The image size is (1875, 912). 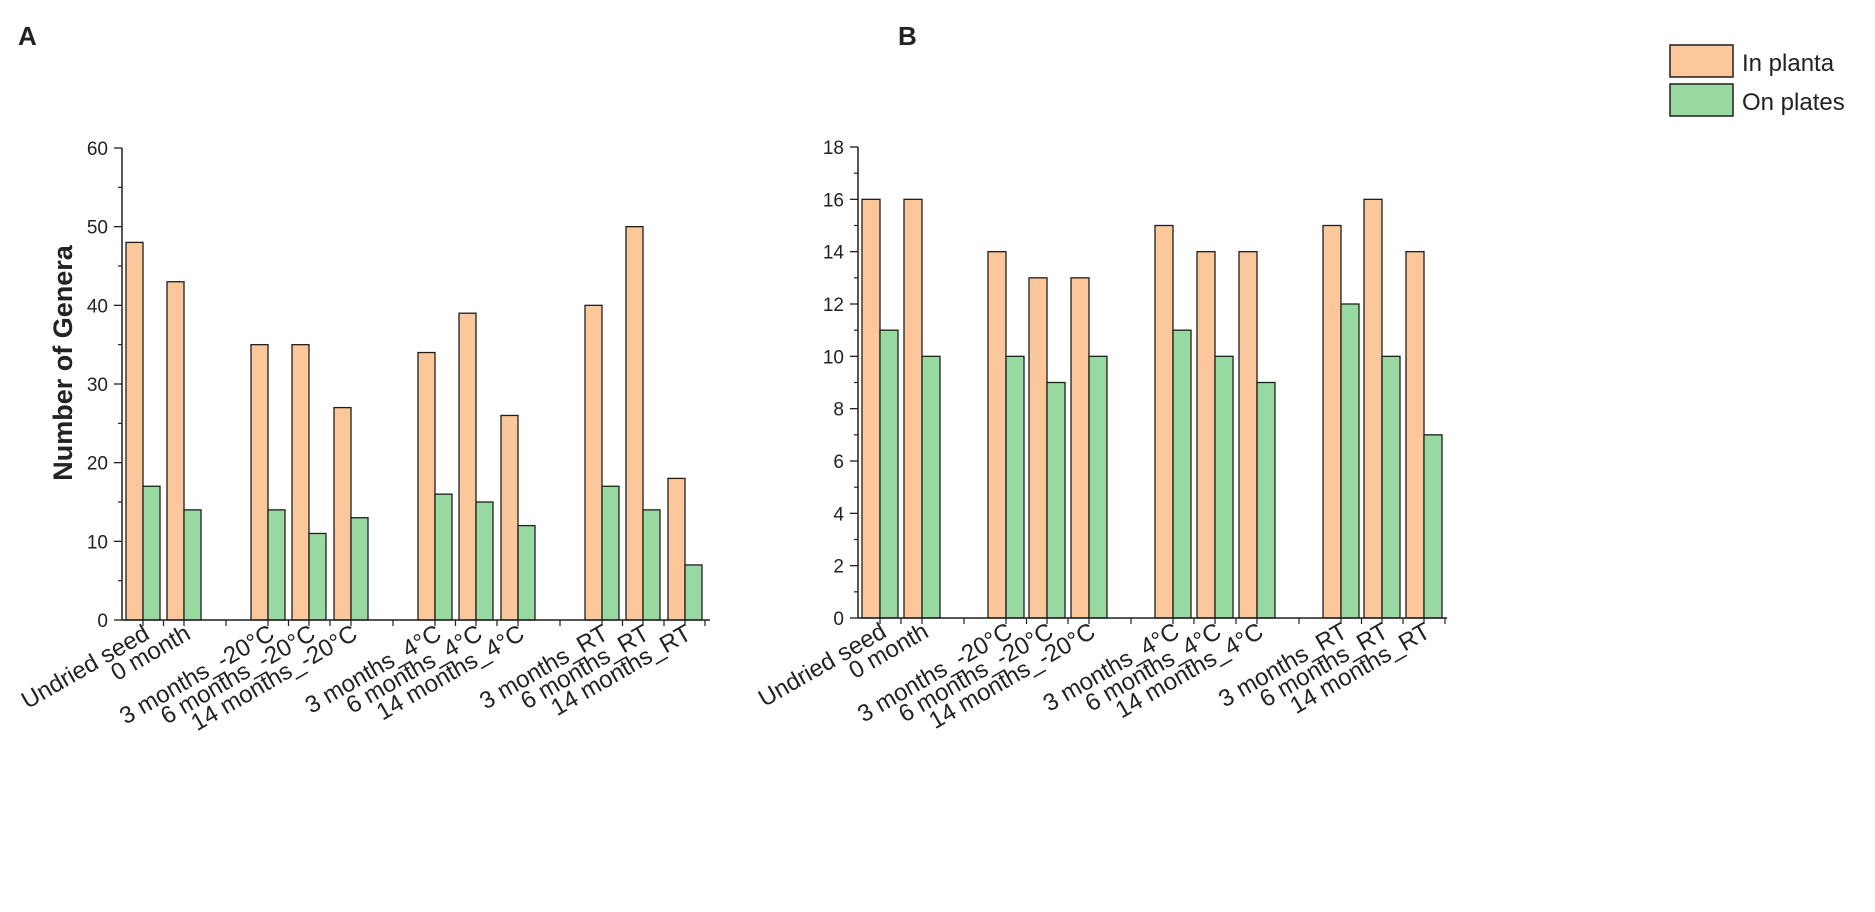 I want to click on legend-swatch-in-planta, so click(x=1701, y=61).